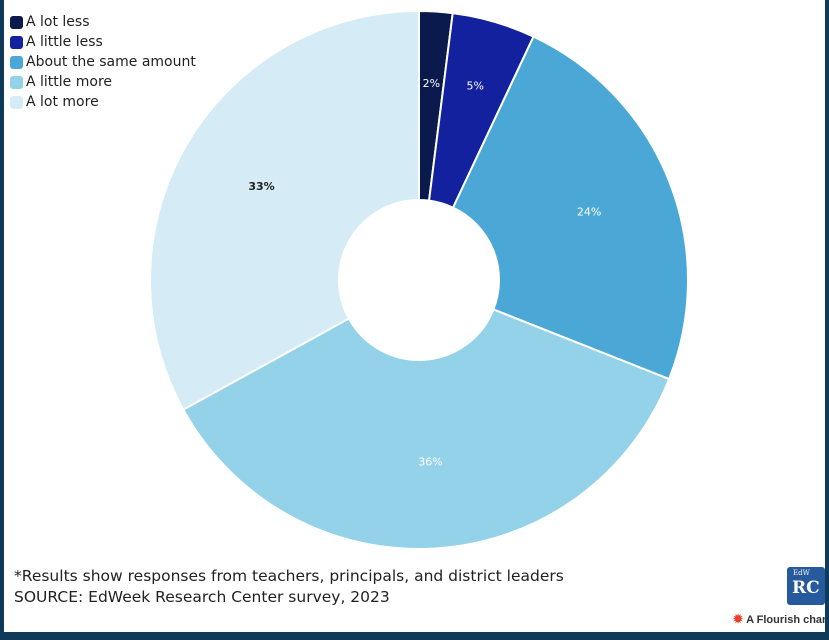  Describe the element at coordinates (589, 212) in the screenshot. I see `slice-label-2: 24%` at that location.